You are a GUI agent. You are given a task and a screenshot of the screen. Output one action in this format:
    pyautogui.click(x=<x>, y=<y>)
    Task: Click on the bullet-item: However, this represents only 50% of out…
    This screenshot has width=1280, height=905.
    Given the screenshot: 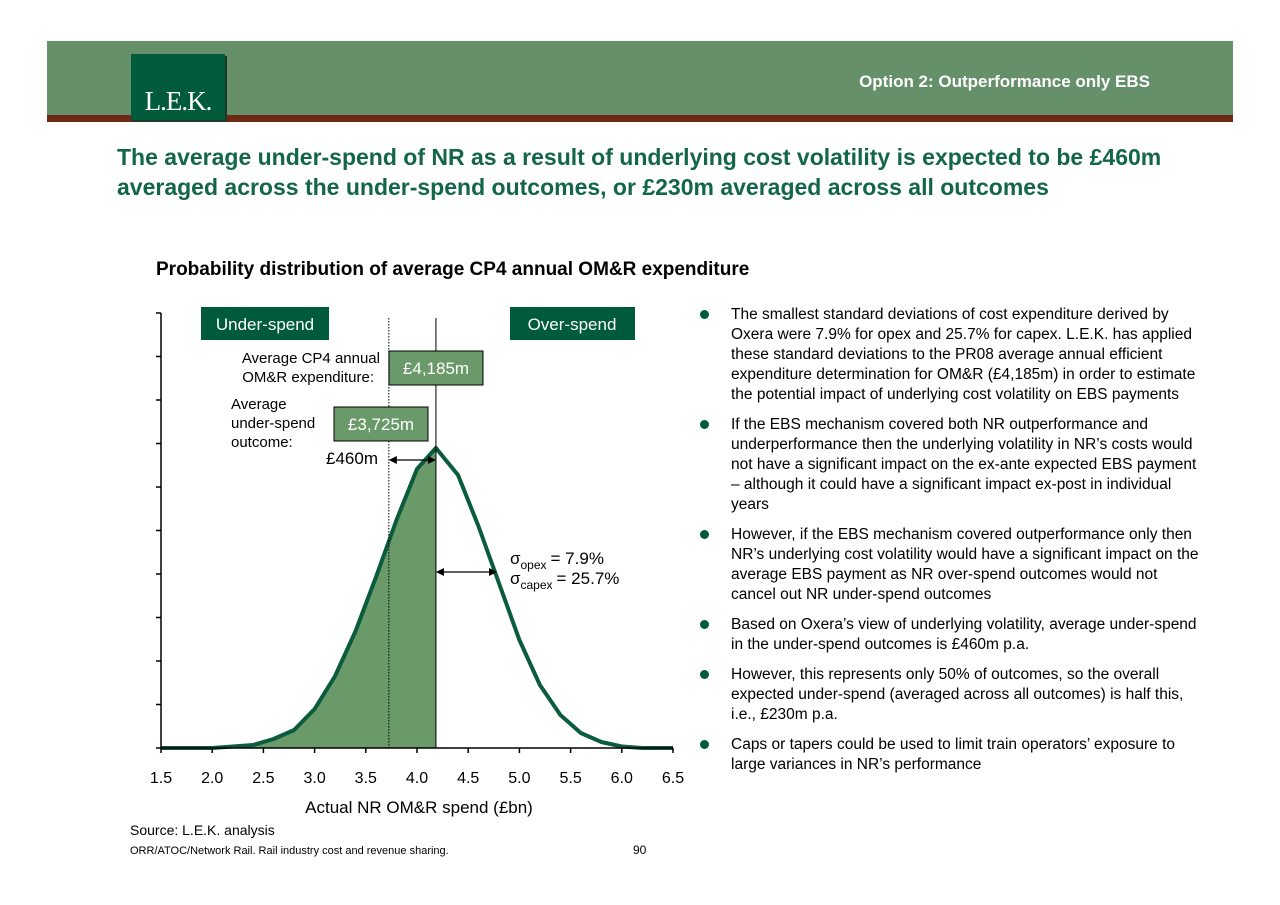 What is the action you would take?
    pyautogui.click(x=950, y=695)
    